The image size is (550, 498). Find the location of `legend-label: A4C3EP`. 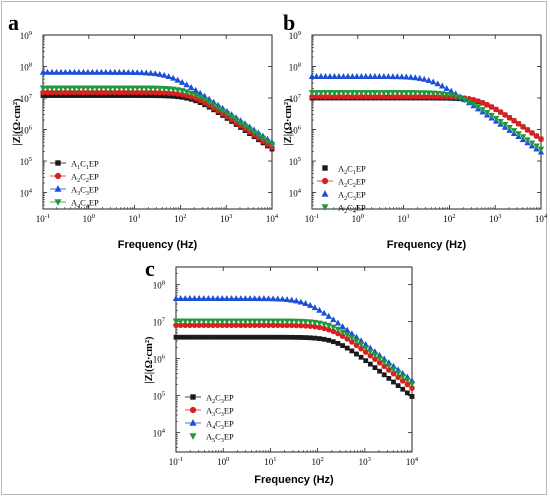

legend-label: A4C3EP is located at coordinates (220, 425).